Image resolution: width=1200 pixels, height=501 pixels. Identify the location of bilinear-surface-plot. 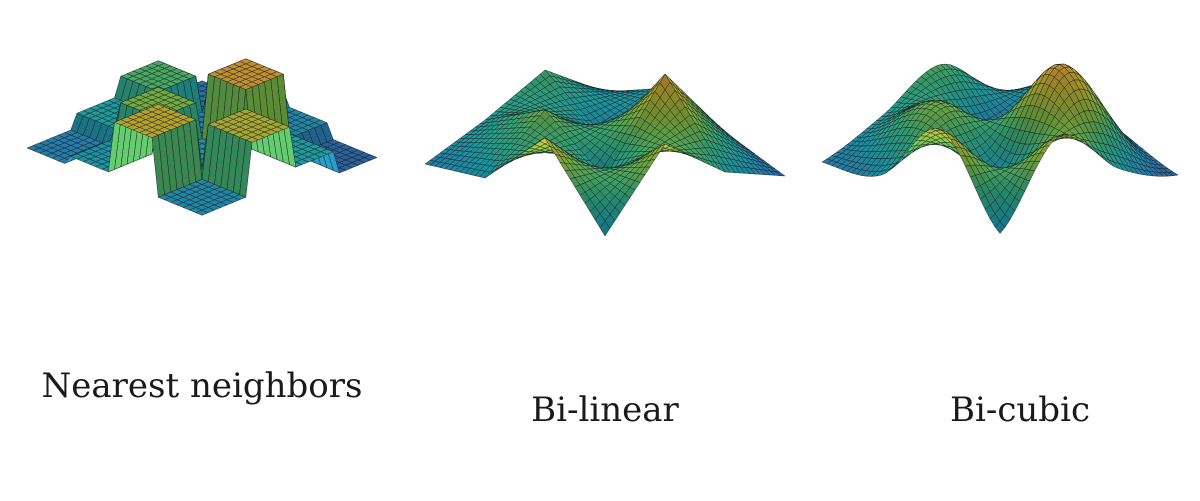
(605, 153).